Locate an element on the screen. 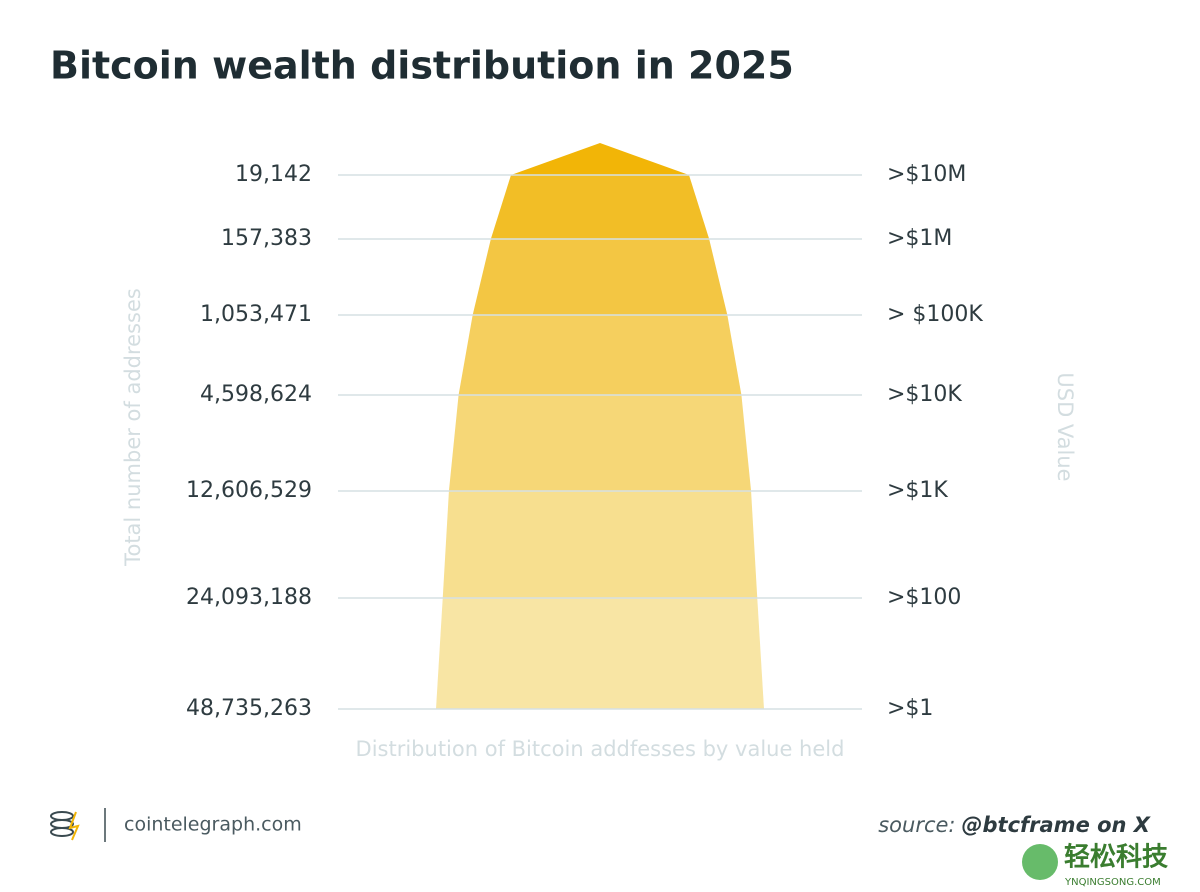  watermark: 轻松科技 YNQINGSONG.COM is located at coordinates (1095, 865).